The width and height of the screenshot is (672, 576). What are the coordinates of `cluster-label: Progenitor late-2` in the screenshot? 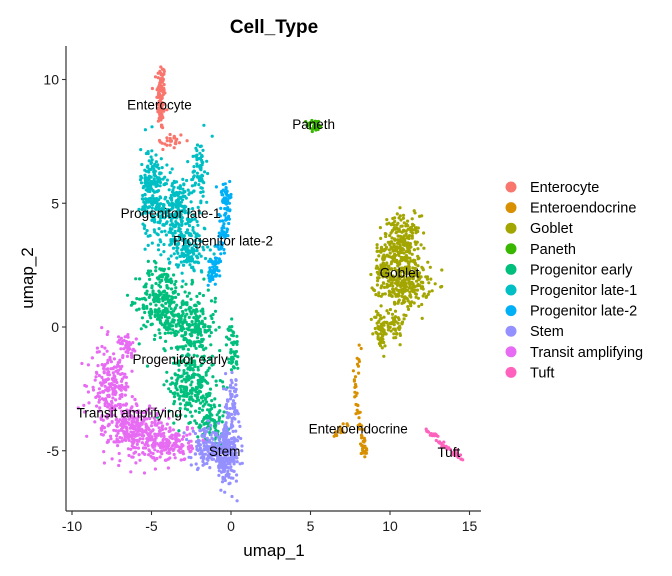 It's located at (223, 240).